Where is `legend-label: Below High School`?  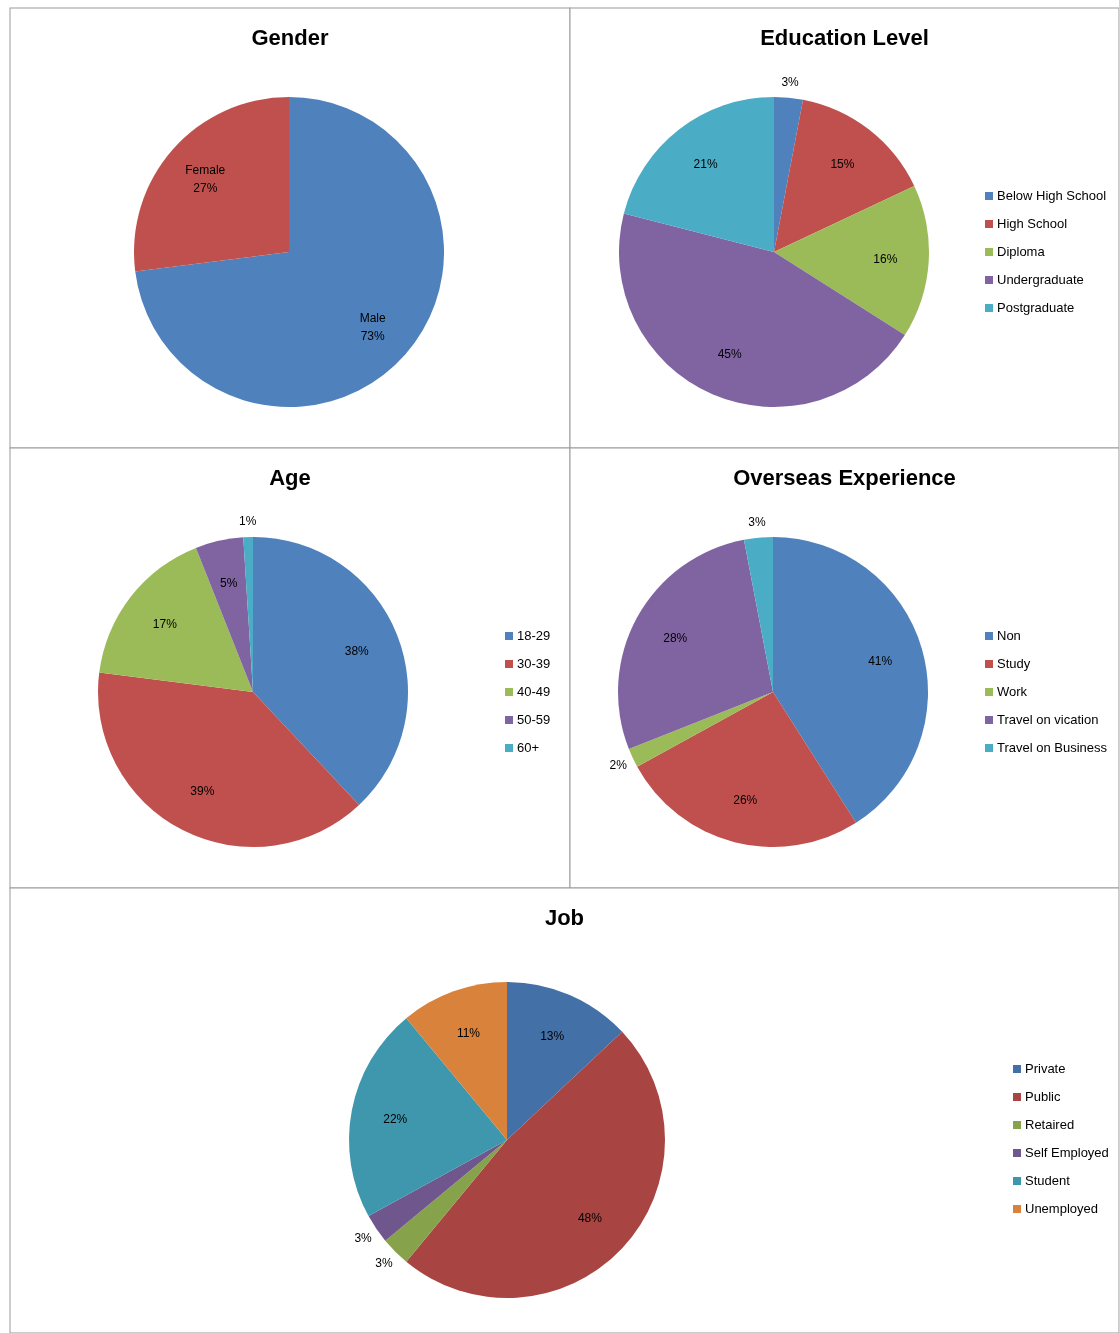
legend-label: Below High School is located at coordinates (1052, 195).